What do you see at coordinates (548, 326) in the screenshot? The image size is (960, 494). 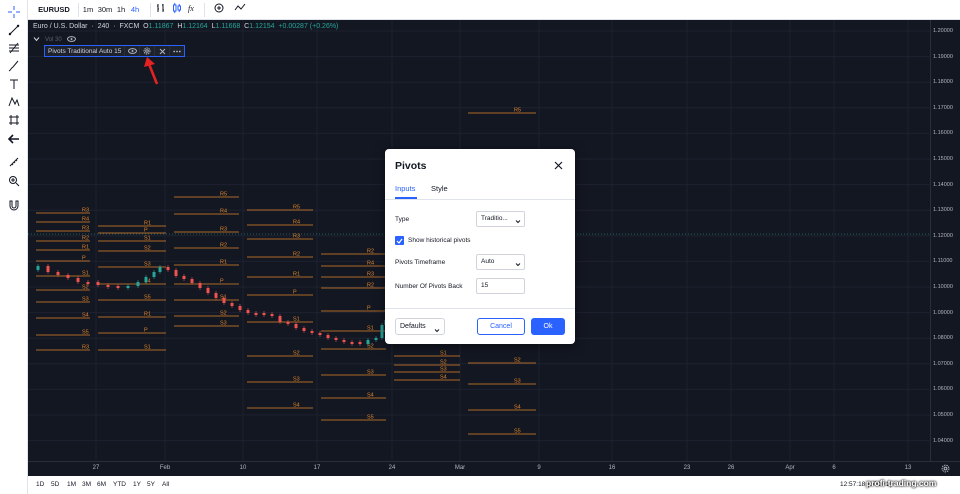 I see `ok-button: Ok` at bounding box center [548, 326].